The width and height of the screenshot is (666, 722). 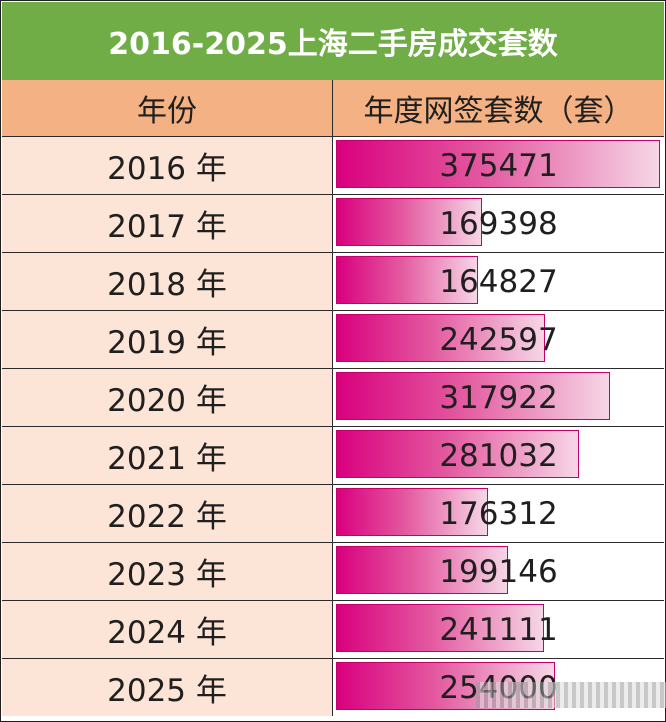 I want to click on year-cell: 2025 年, so click(x=167, y=687).